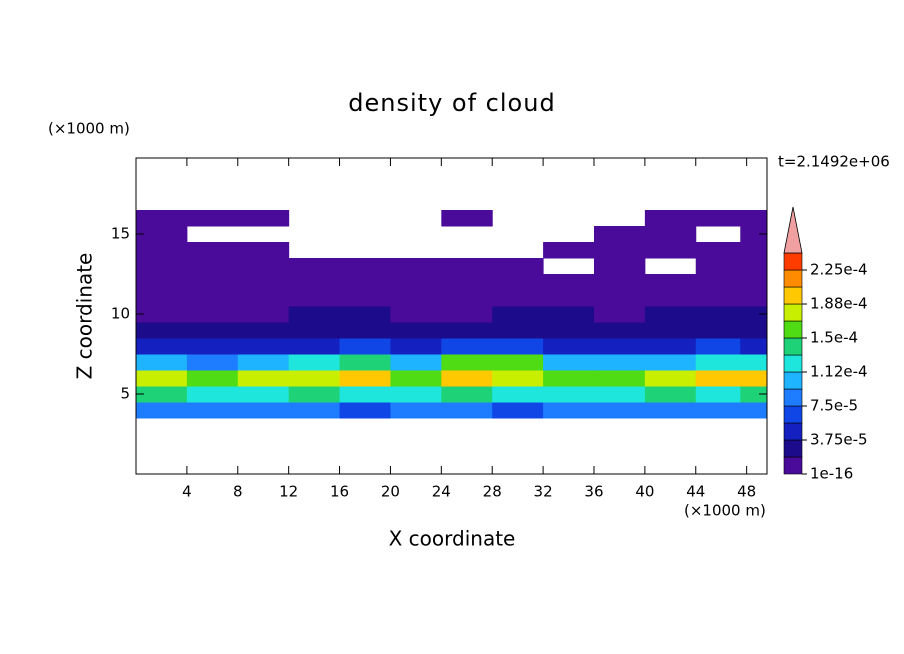 The height and width of the screenshot is (654, 904). What do you see at coordinates (125, 394) in the screenshot?
I see `y-tick-label: 5` at bounding box center [125, 394].